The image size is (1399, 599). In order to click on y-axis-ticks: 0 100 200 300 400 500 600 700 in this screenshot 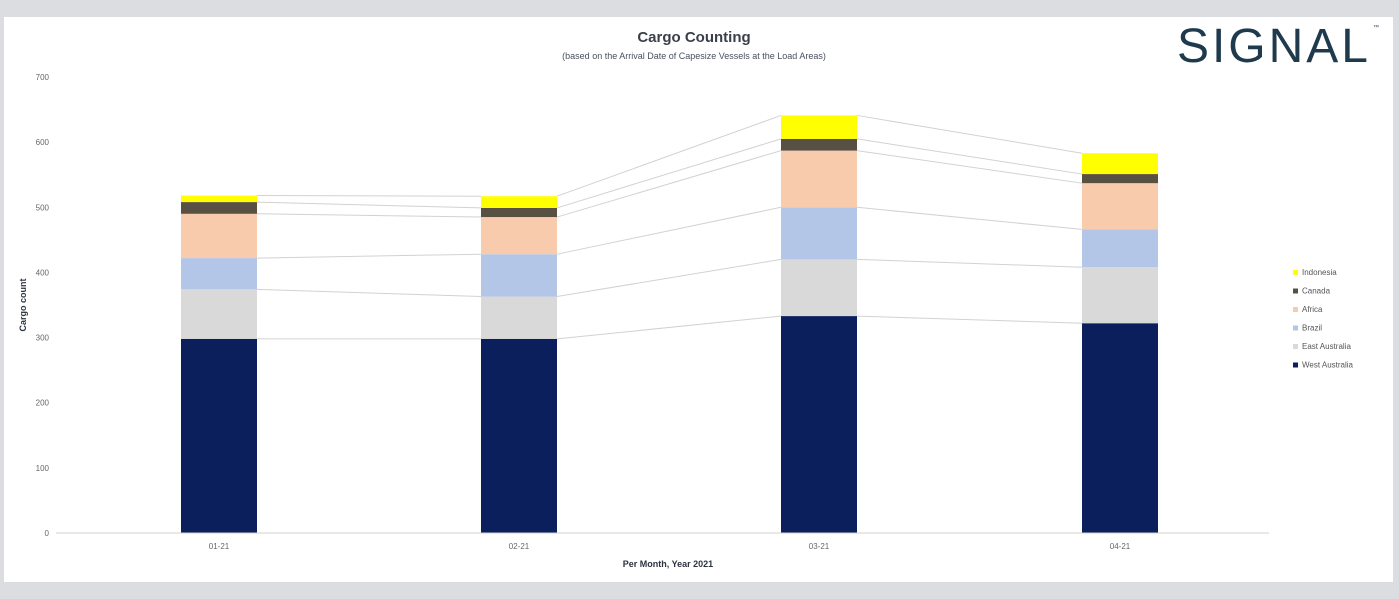, I will do `click(43, 305)`.